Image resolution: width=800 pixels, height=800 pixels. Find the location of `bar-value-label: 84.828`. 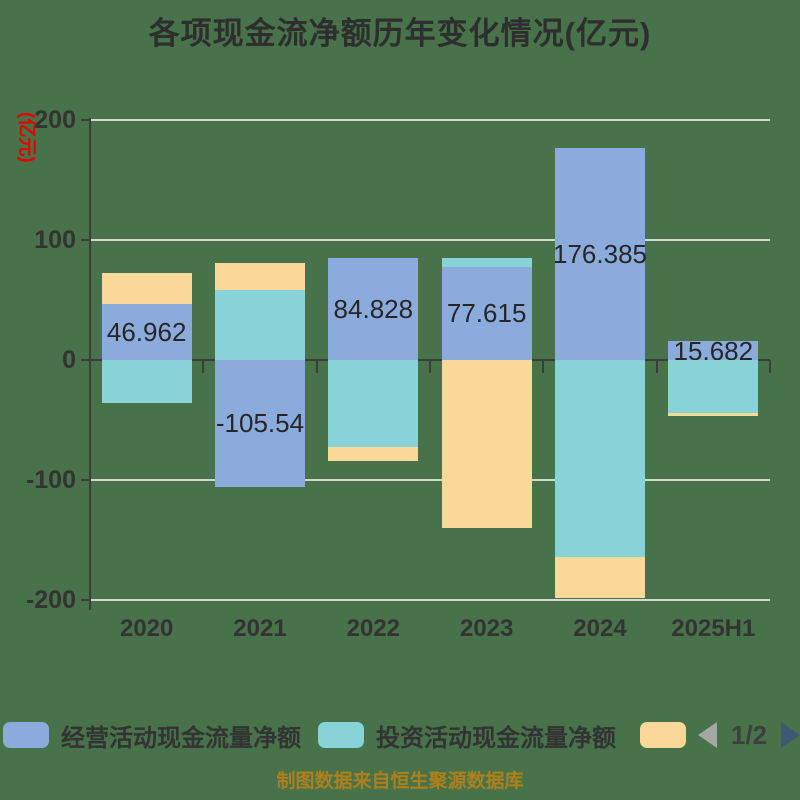

bar-value-label: 84.828 is located at coordinates (373, 309).